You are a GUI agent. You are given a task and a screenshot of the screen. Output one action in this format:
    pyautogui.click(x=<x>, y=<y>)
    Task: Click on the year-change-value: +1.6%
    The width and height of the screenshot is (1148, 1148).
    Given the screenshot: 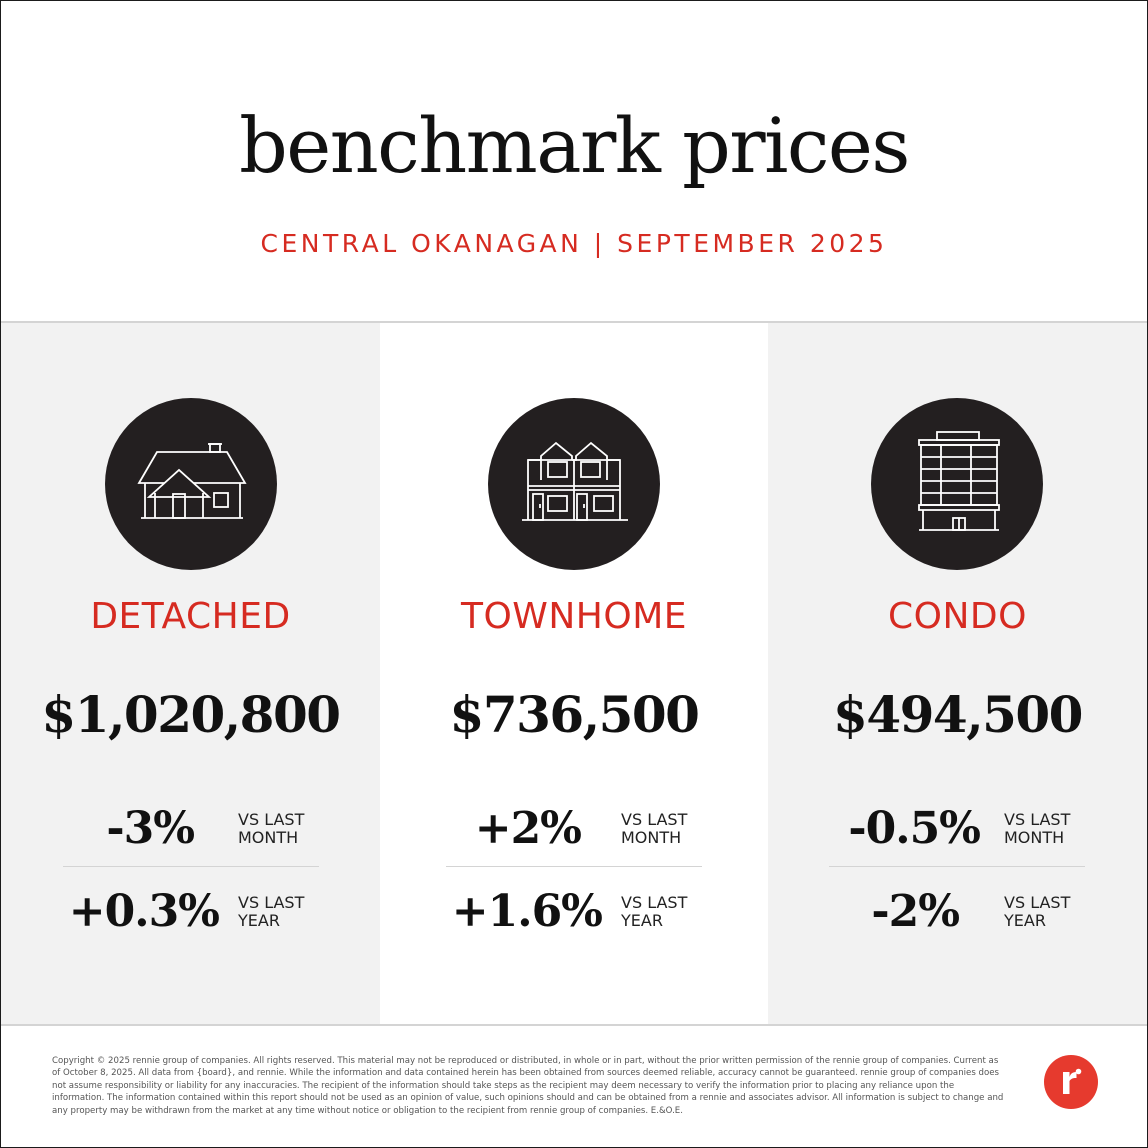 What is the action you would take?
    pyautogui.click(x=527, y=911)
    